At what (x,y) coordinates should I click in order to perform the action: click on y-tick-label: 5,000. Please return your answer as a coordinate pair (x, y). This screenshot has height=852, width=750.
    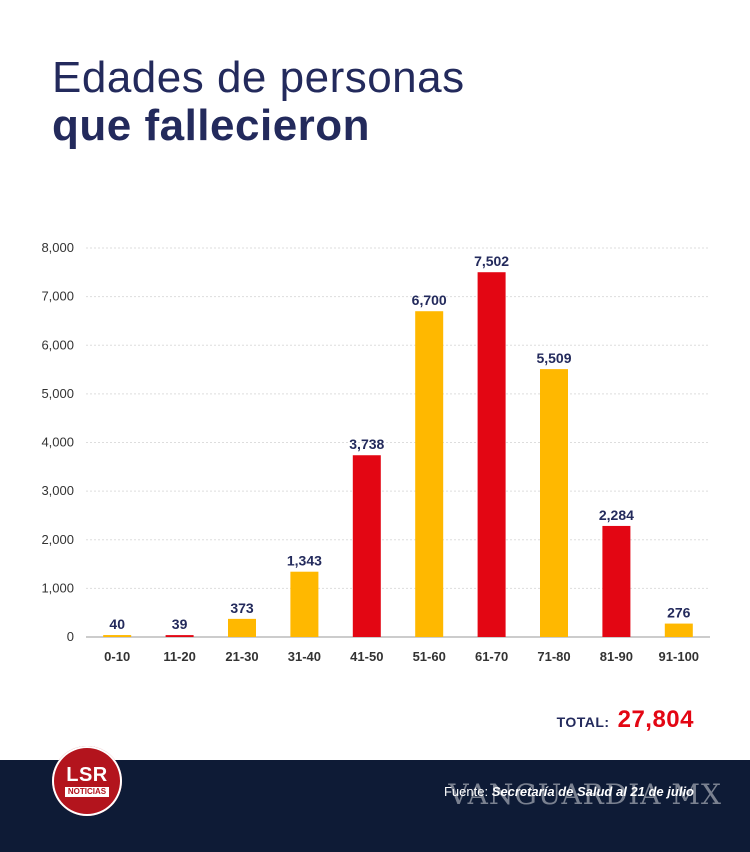
    Looking at the image, I should click on (57, 393).